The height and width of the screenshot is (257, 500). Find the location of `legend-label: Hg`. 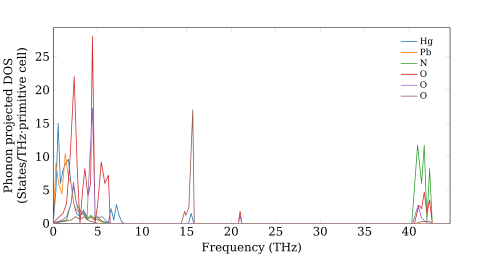

legend-label: Hg is located at coordinates (426, 42).